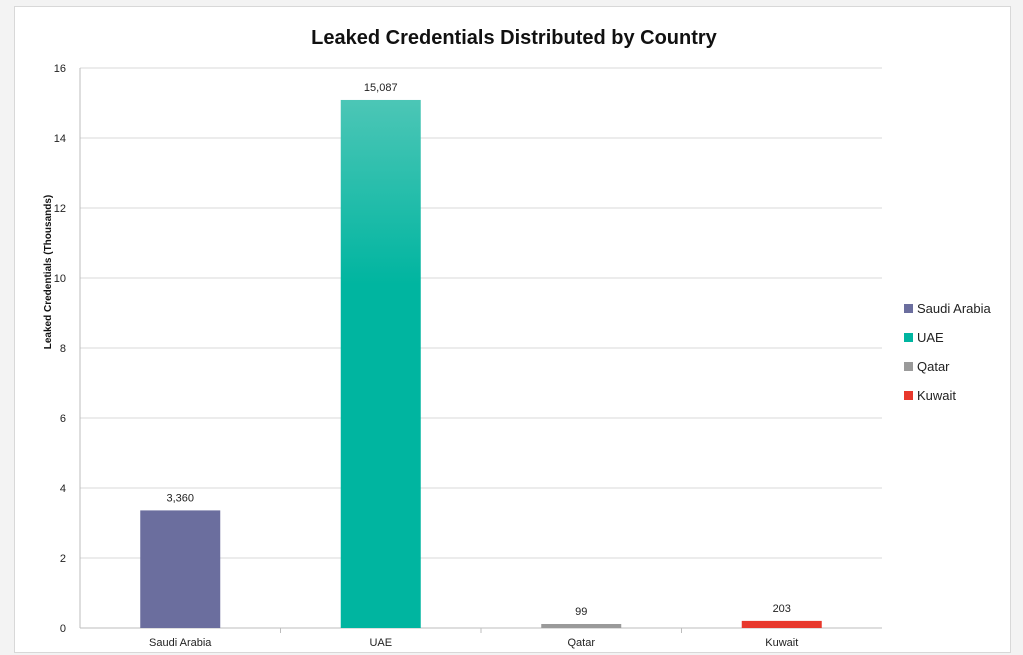  I want to click on x-category-label: Saudi Arabia, so click(180, 643).